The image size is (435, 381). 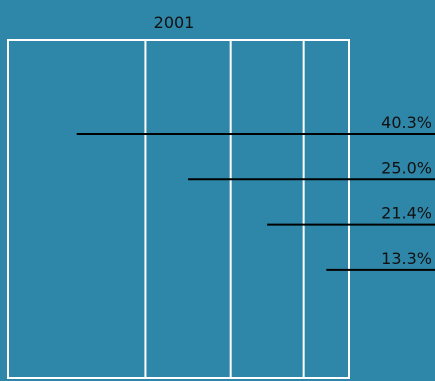 I want to click on data-label-4: 13.3%, so click(x=406, y=258).